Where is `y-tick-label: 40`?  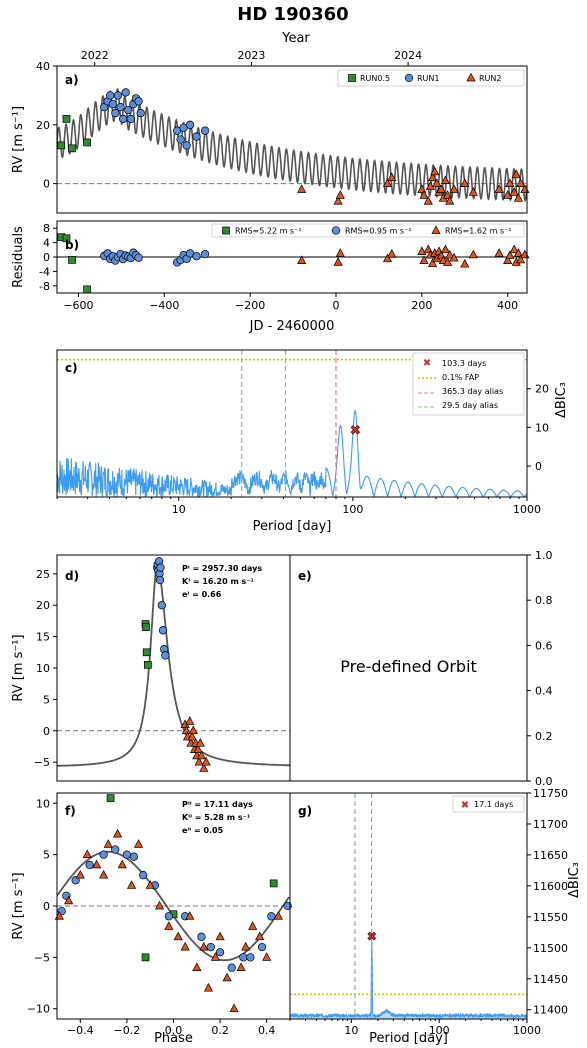
y-tick-label: 40 is located at coordinates (43, 66).